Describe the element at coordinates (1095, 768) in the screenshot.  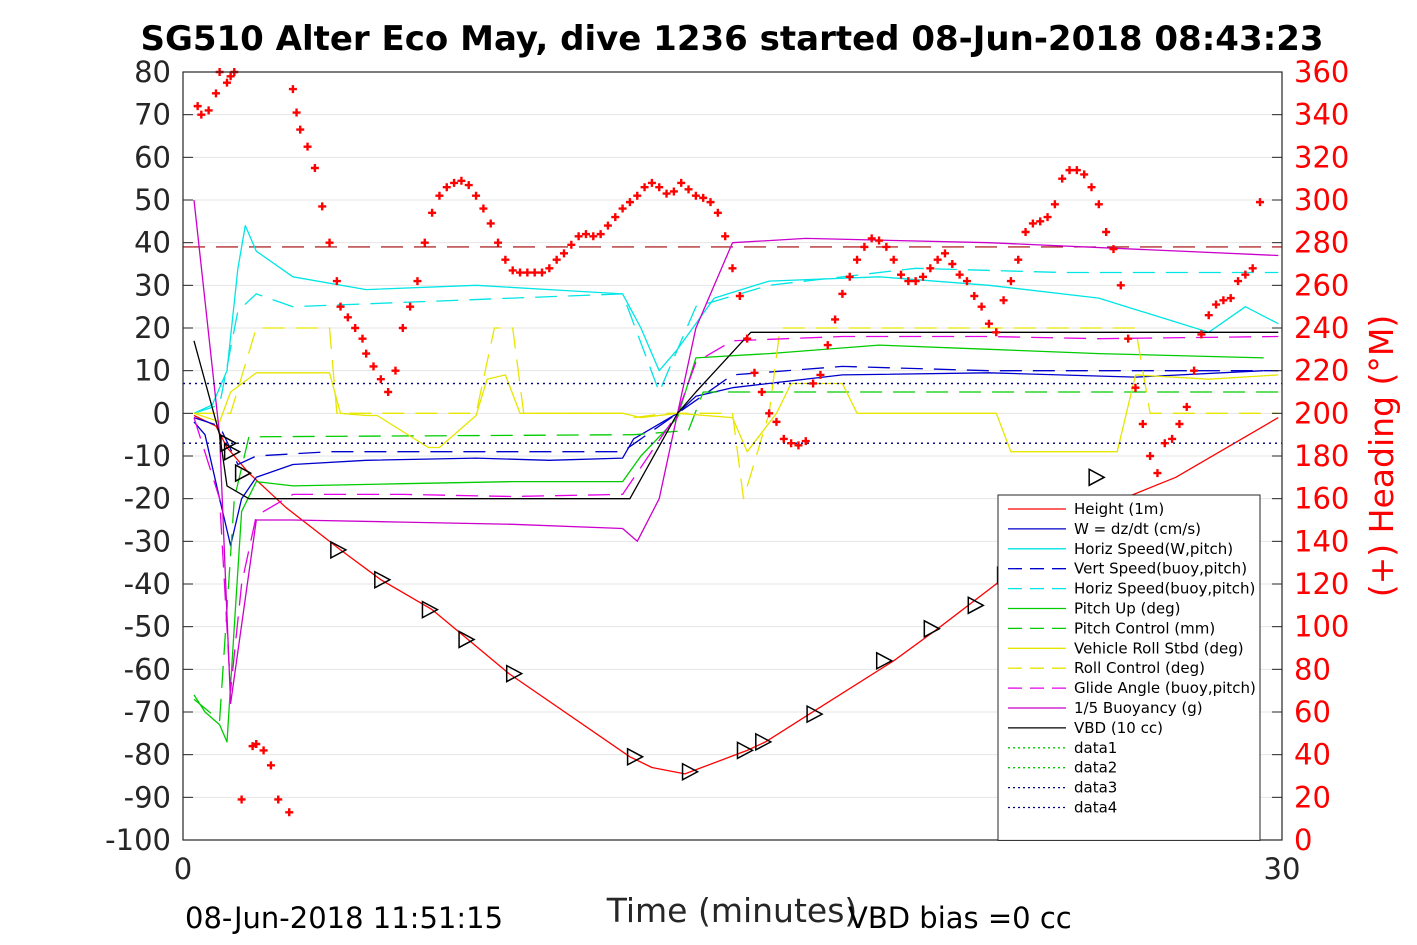
I see `legend-label: data2` at that location.